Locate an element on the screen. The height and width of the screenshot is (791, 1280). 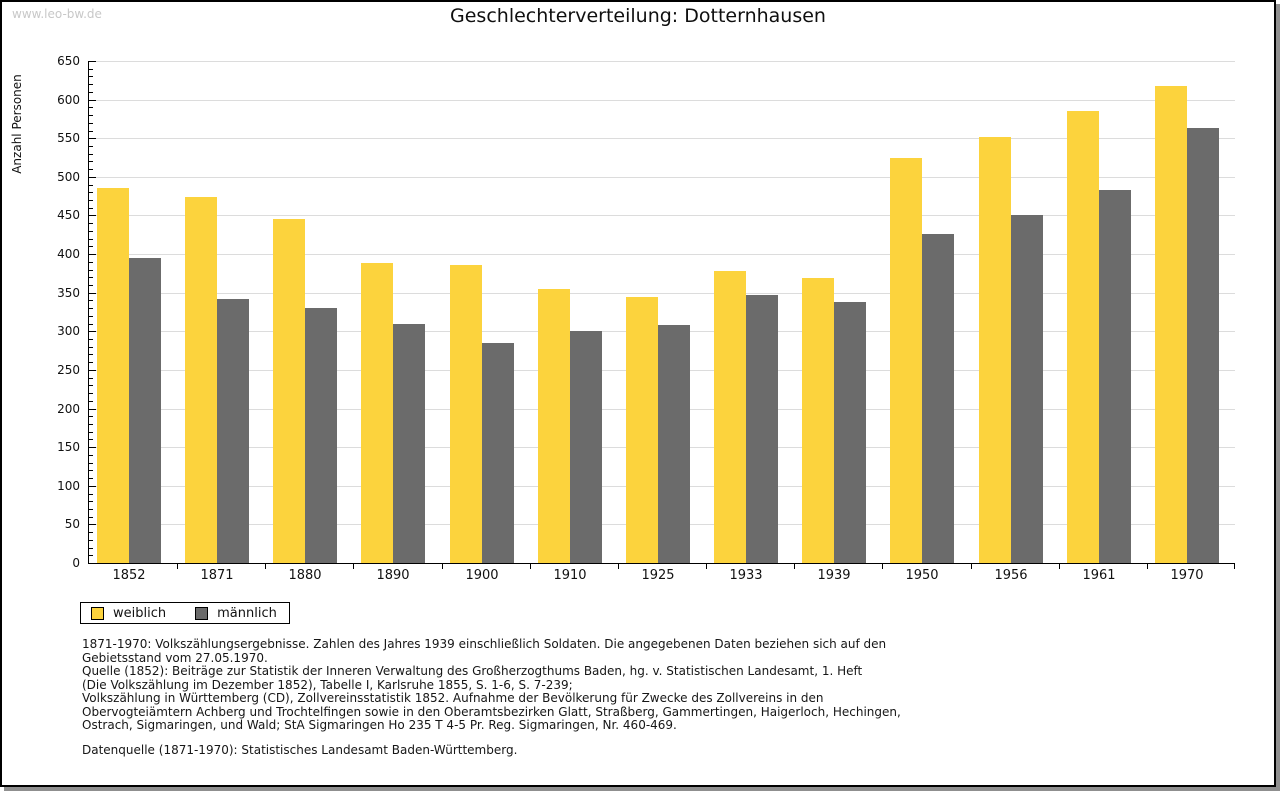
bar-weiblich-1950 is located at coordinates (906, 360).